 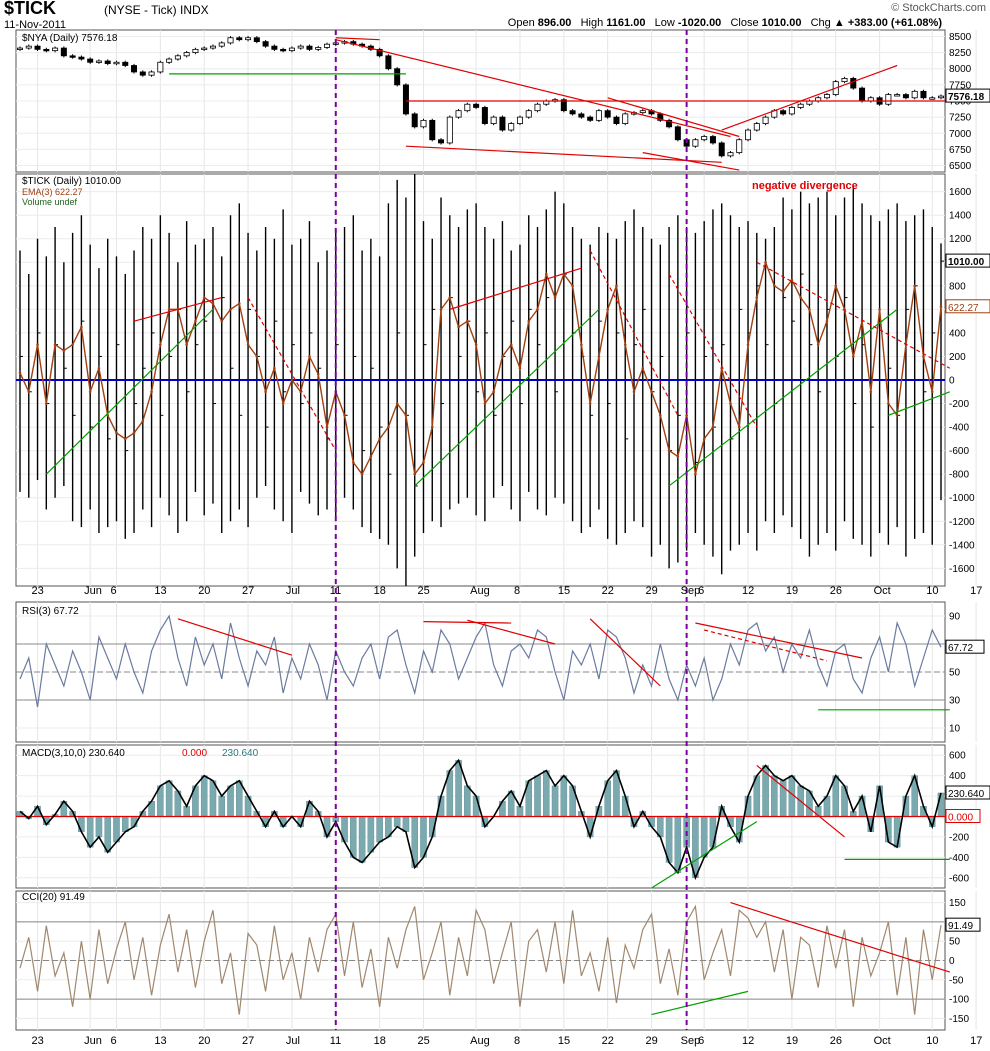 What do you see at coordinates (882, 1041) in the screenshot?
I see `x-tick-label: Oct` at bounding box center [882, 1041].